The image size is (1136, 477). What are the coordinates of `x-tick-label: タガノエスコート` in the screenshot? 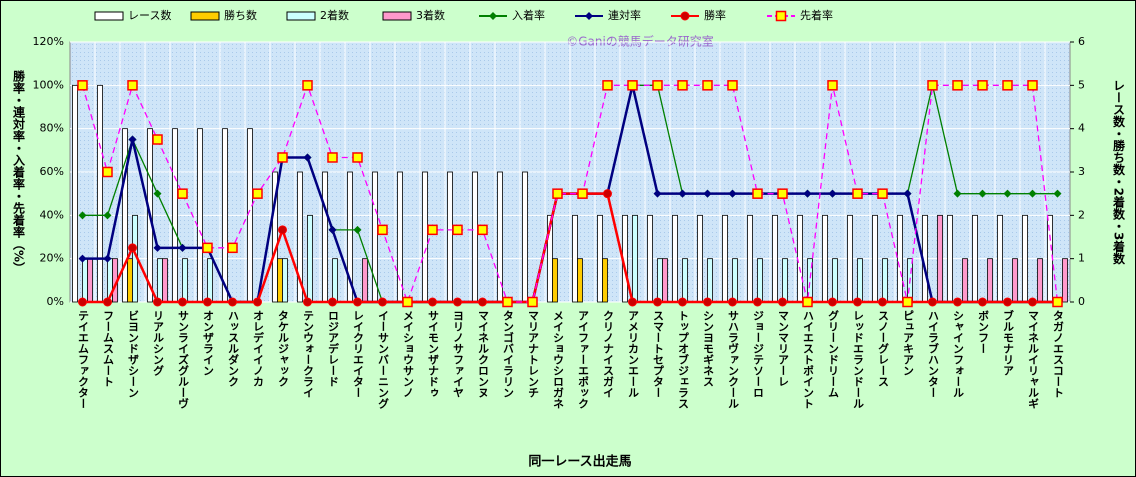 It's located at (1058, 354).